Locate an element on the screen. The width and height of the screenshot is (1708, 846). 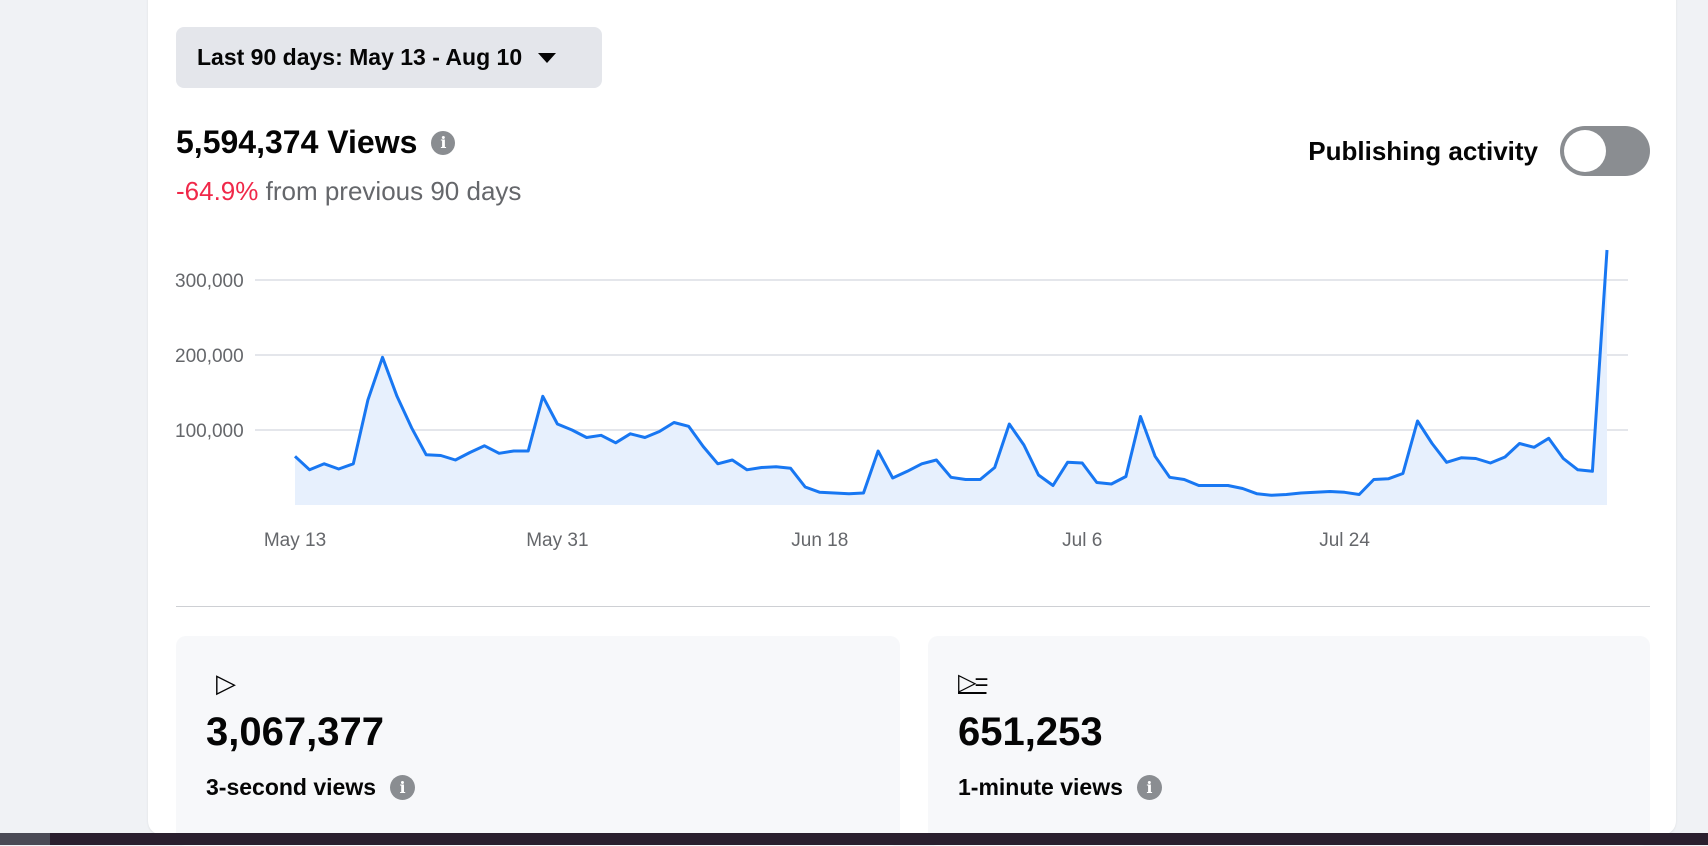
publishing-activity-label: Publishing activity is located at coordinates (1423, 150).